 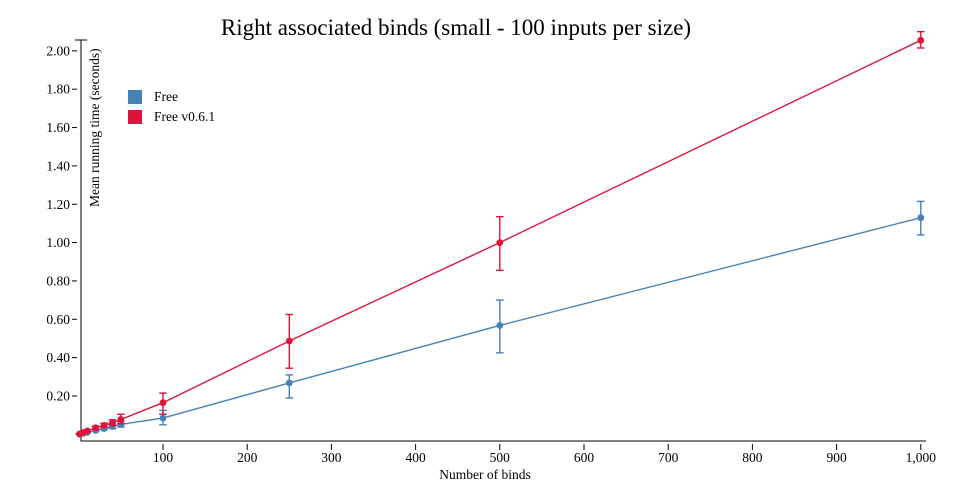 What do you see at coordinates (836, 457) in the screenshot?
I see `x-tick-label: 900` at bounding box center [836, 457].